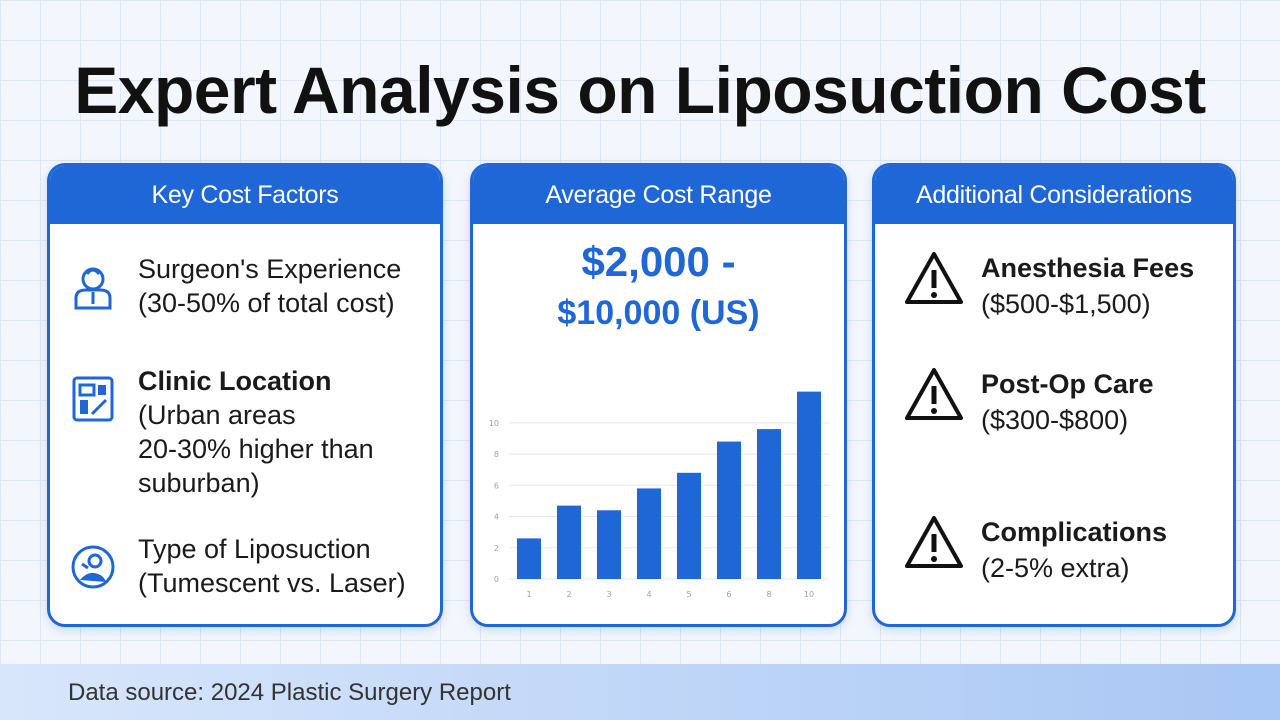 This screenshot has width=1280, height=720. Describe the element at coordinates (688, 594) in the screenshot. I see `x-tick-label: 5` at that location.